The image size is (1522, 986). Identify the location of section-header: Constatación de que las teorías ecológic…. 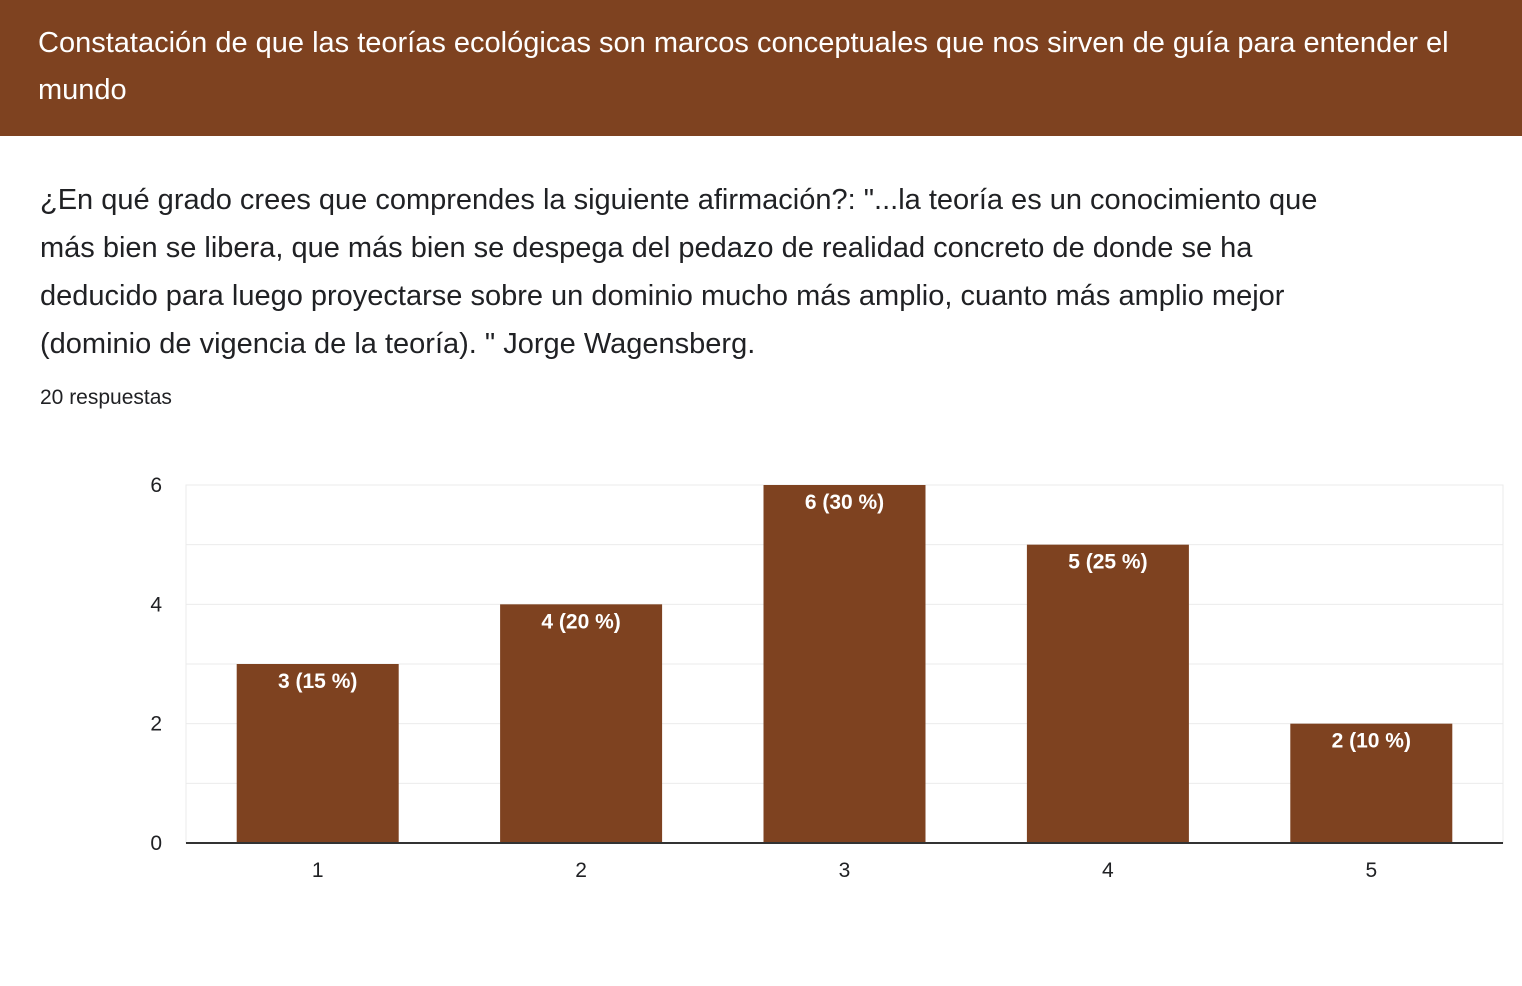
(761, 68).